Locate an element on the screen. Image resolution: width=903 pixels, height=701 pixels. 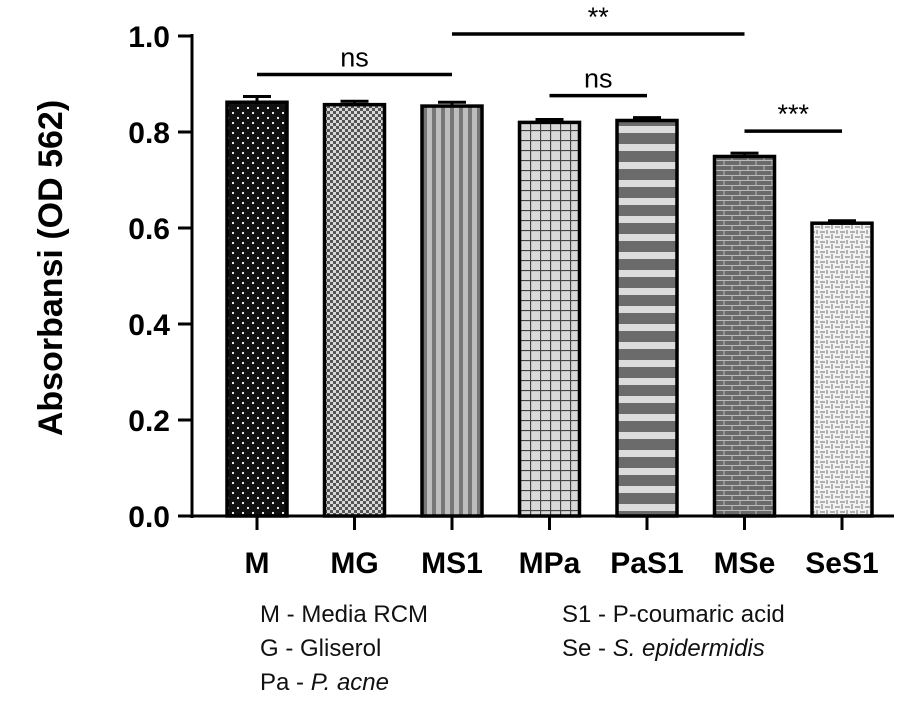
x-tick-label-ses1: SeS1 is located at coordinates (841, 563).